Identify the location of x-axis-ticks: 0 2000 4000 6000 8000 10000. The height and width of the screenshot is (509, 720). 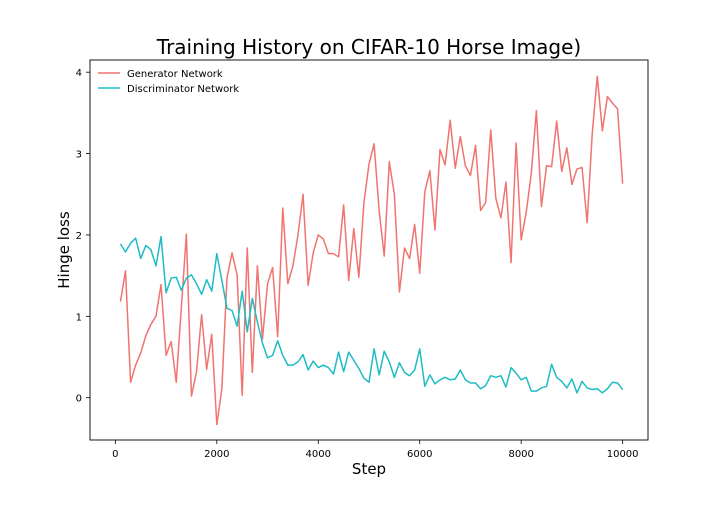
(375, 450).